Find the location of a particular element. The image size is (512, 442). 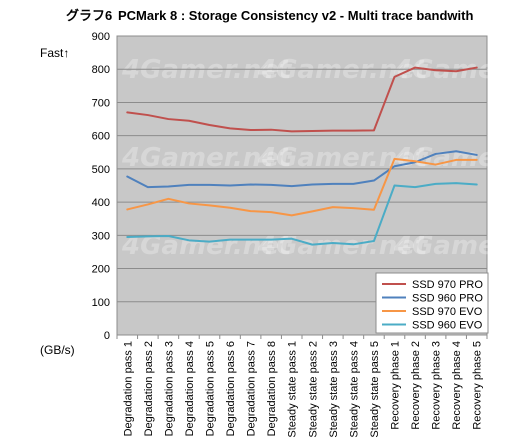

legend-label: SSD 970 PRO is located at coordinates (447, 285).